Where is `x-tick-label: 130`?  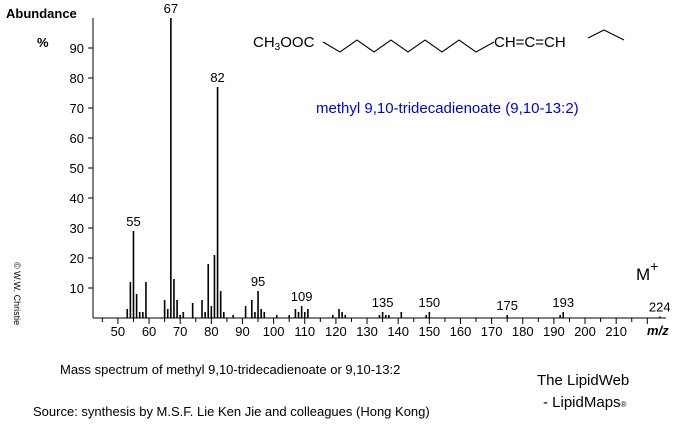
x-tick-label: 130 is located at coordinates (367, 331).